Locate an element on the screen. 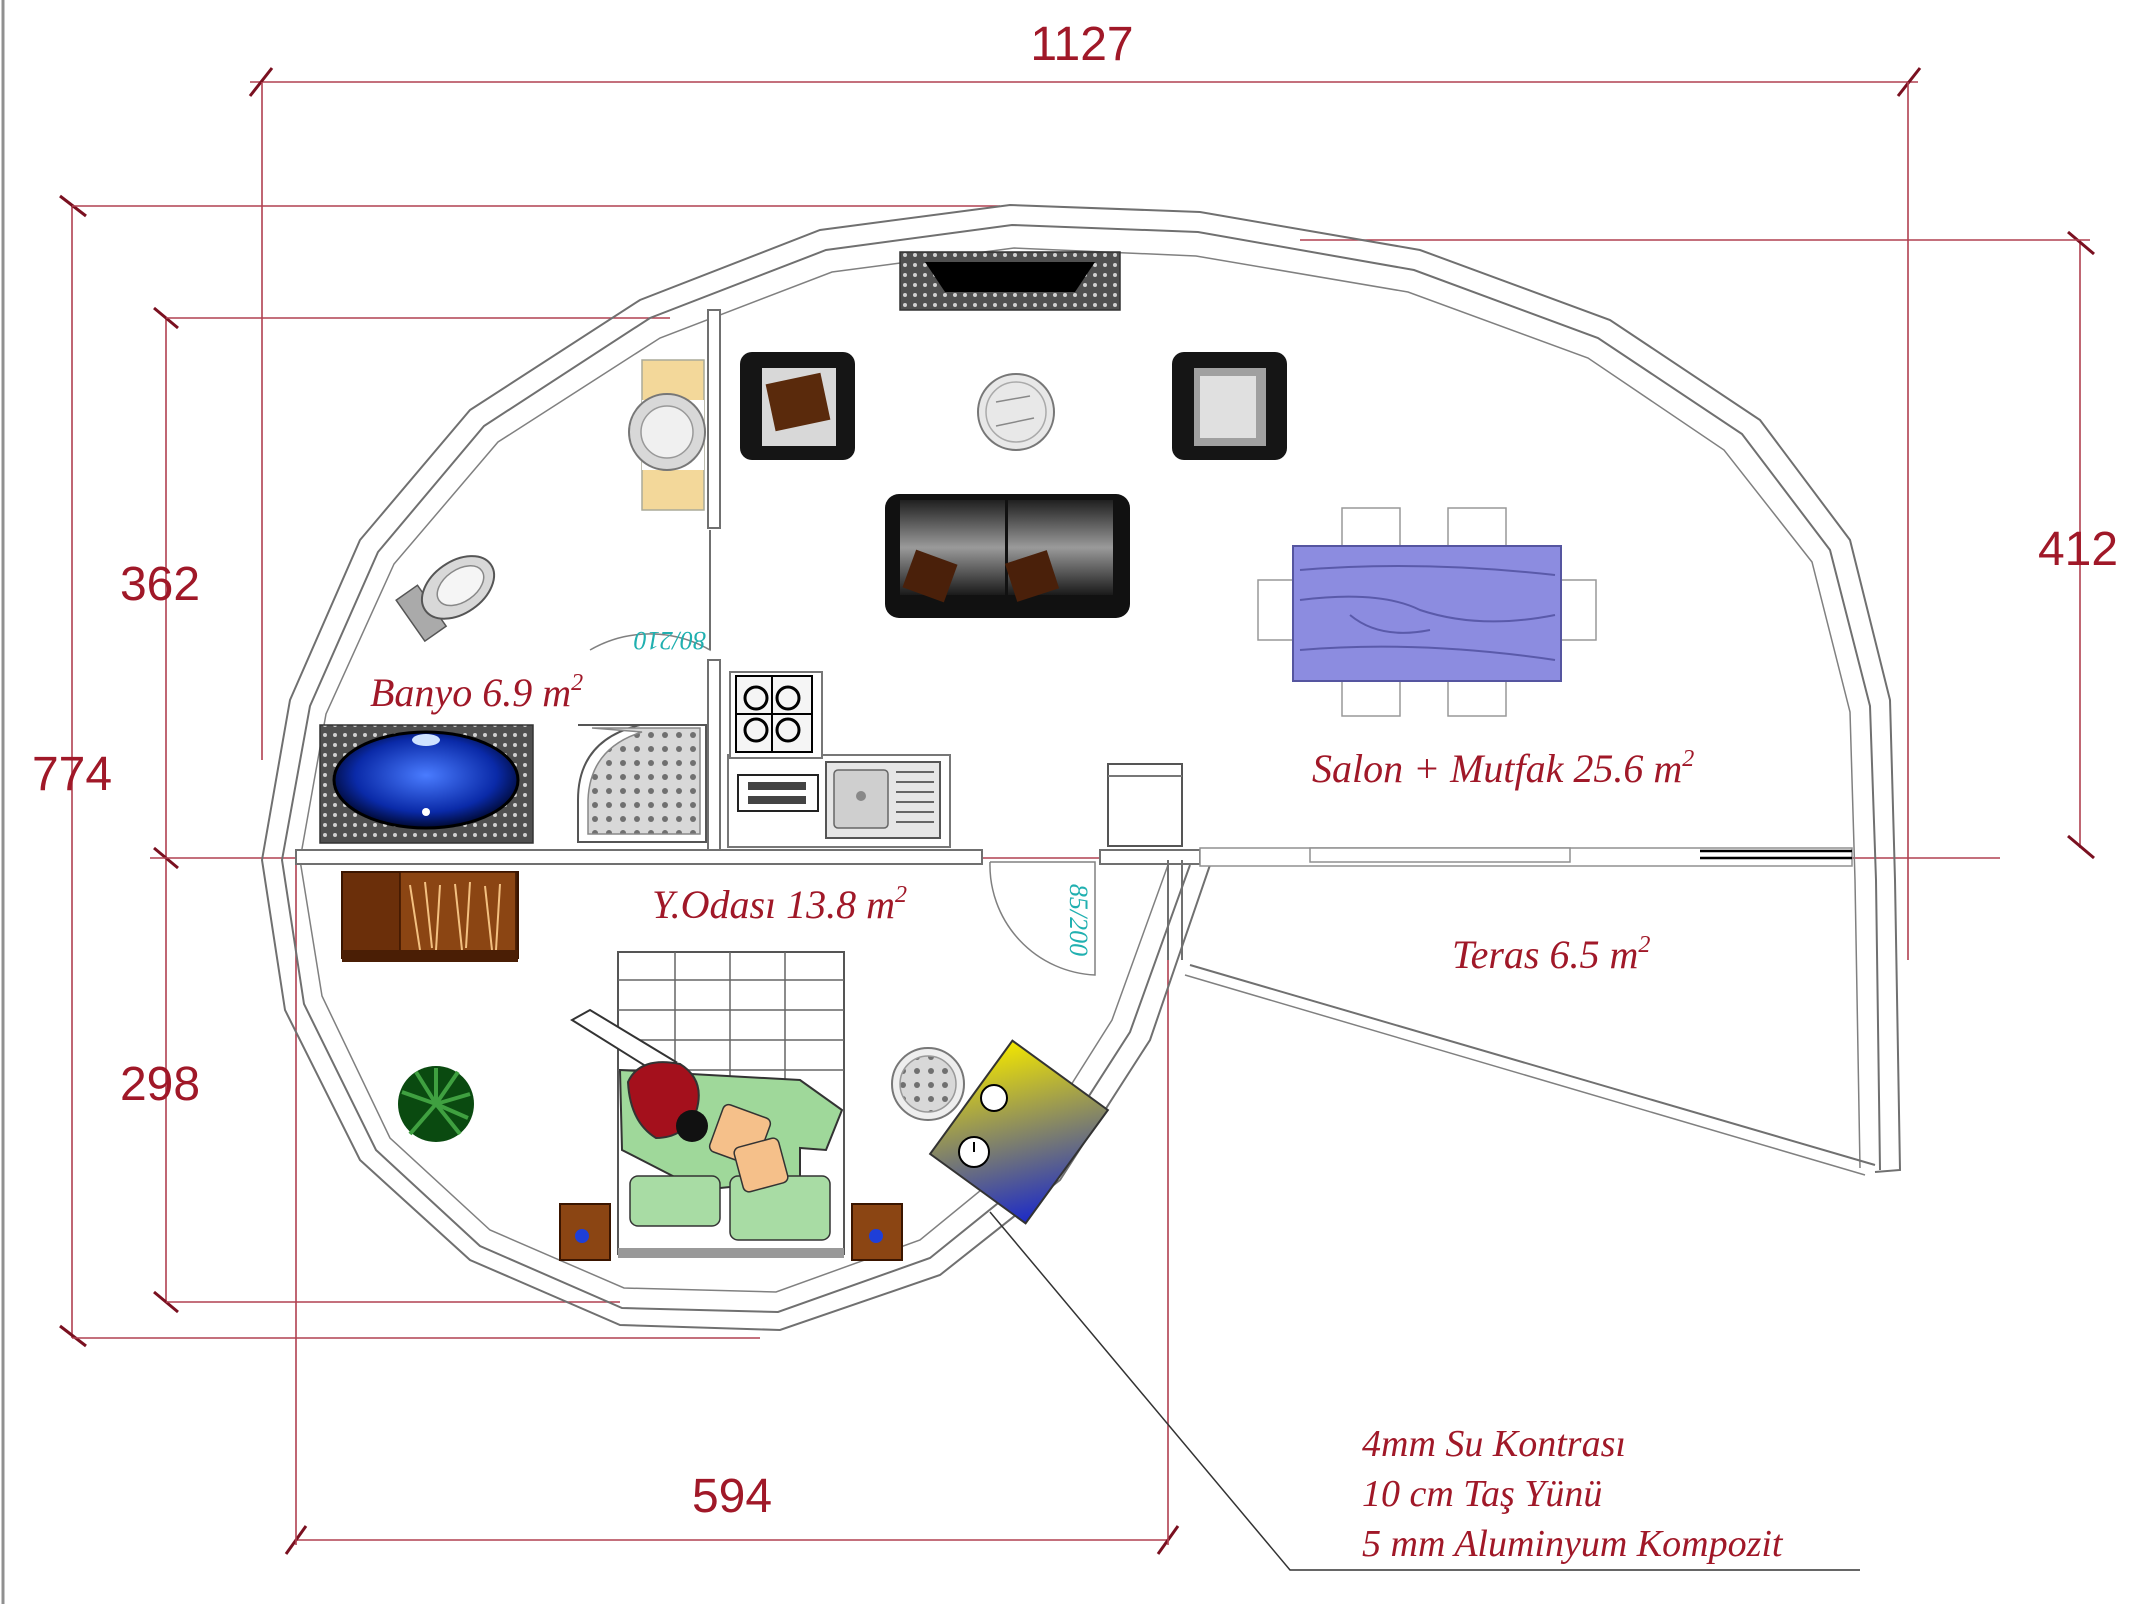 This screenshot has height=1604, width=2145. person-icon is located at coordinates (639, 1075).